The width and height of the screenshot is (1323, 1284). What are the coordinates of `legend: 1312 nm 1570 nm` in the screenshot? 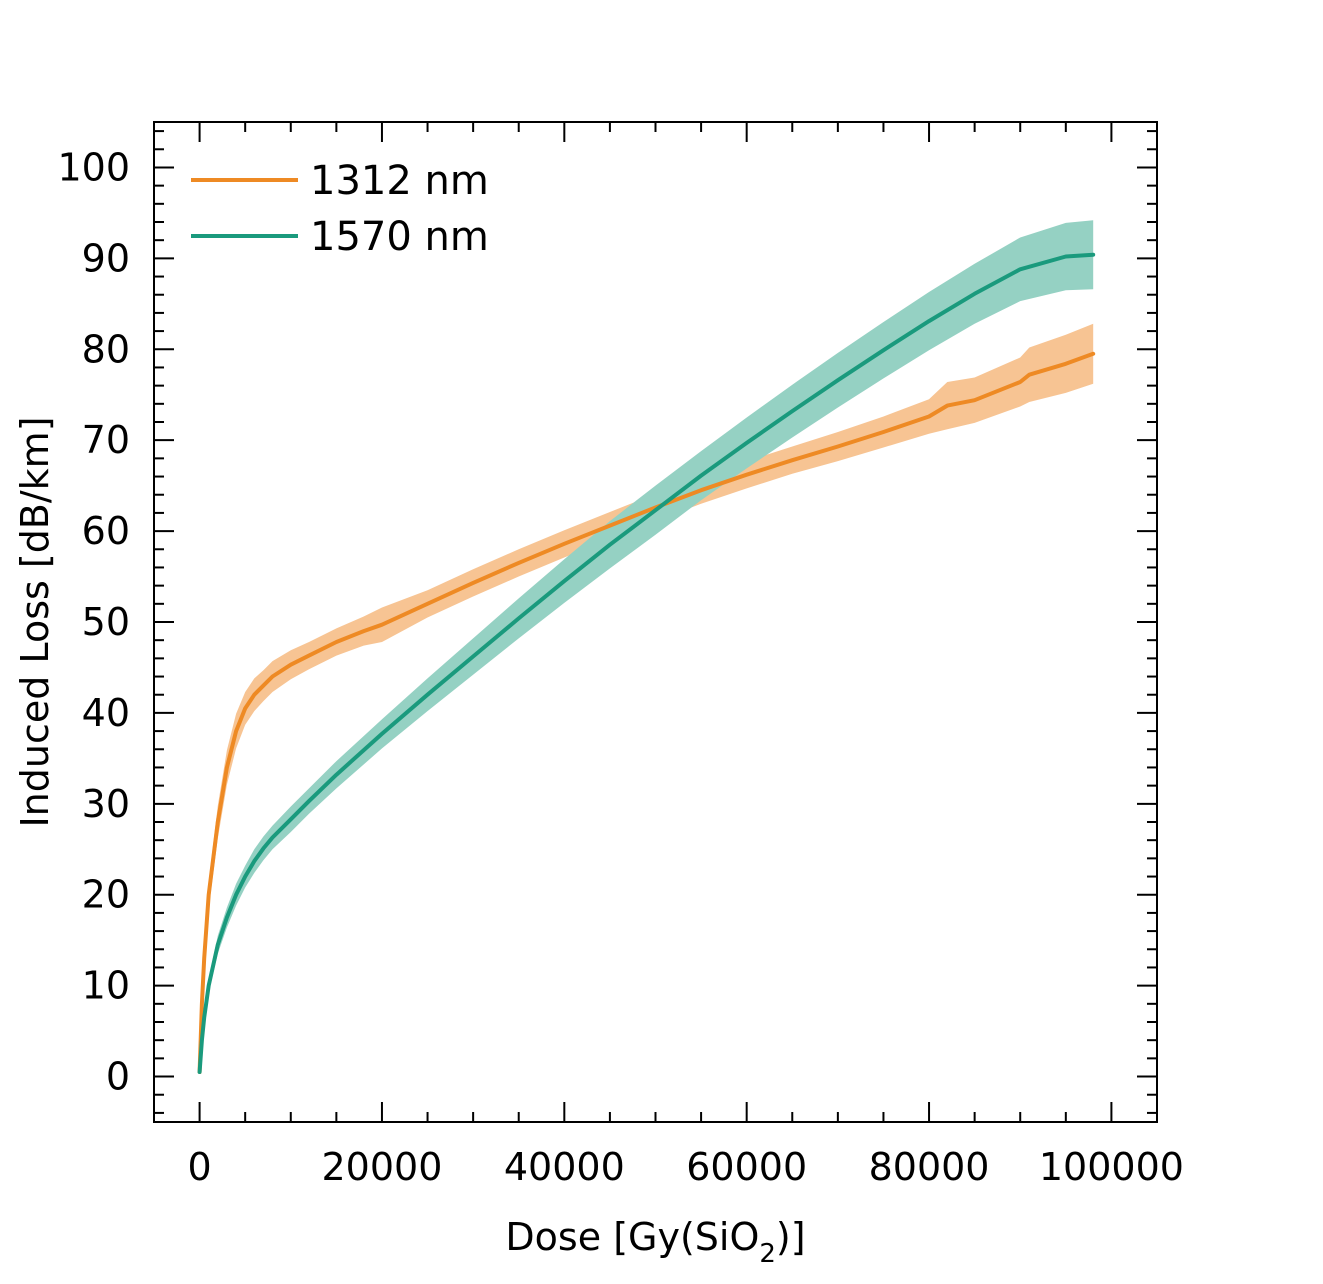 It's located at (340, 209).